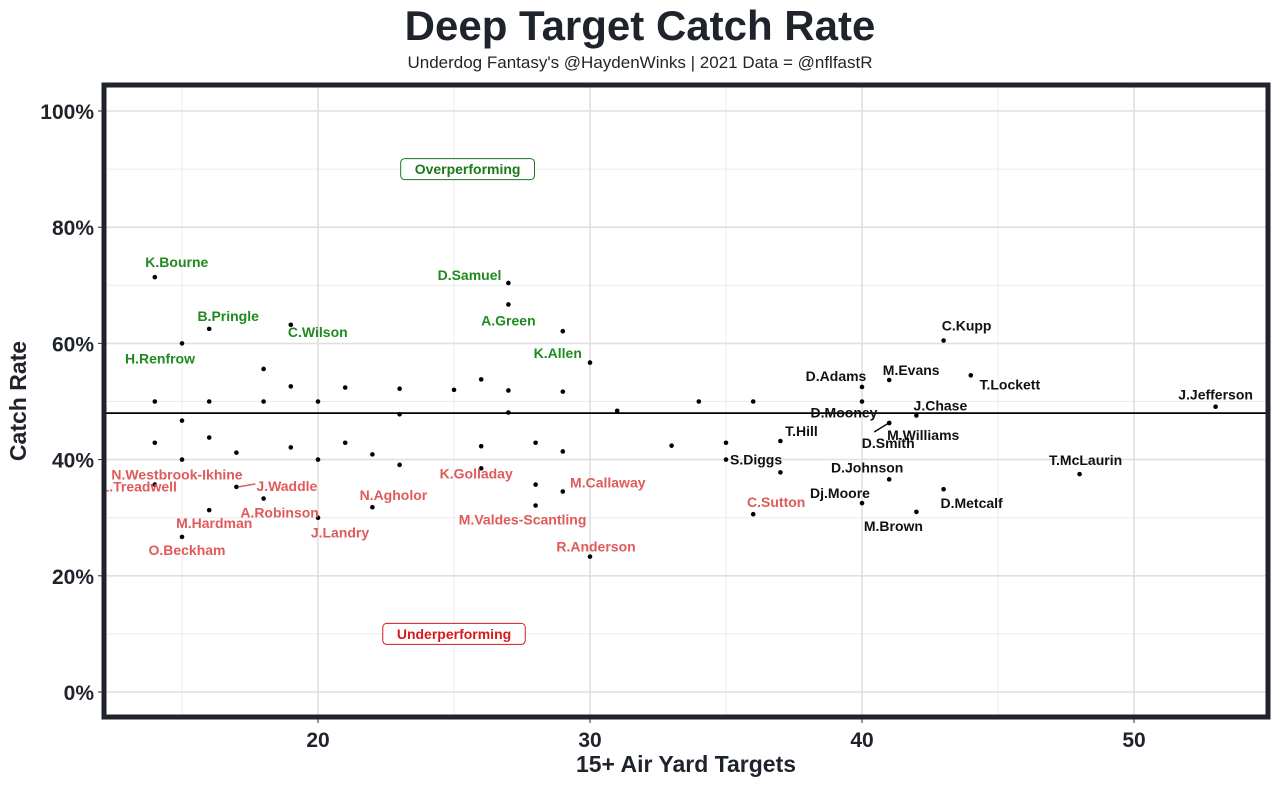 The image size is (1280, 786). Describe the element at coordinates (139, 487) in the screenshot. I see `point-label: L.Treadwell` at that location.